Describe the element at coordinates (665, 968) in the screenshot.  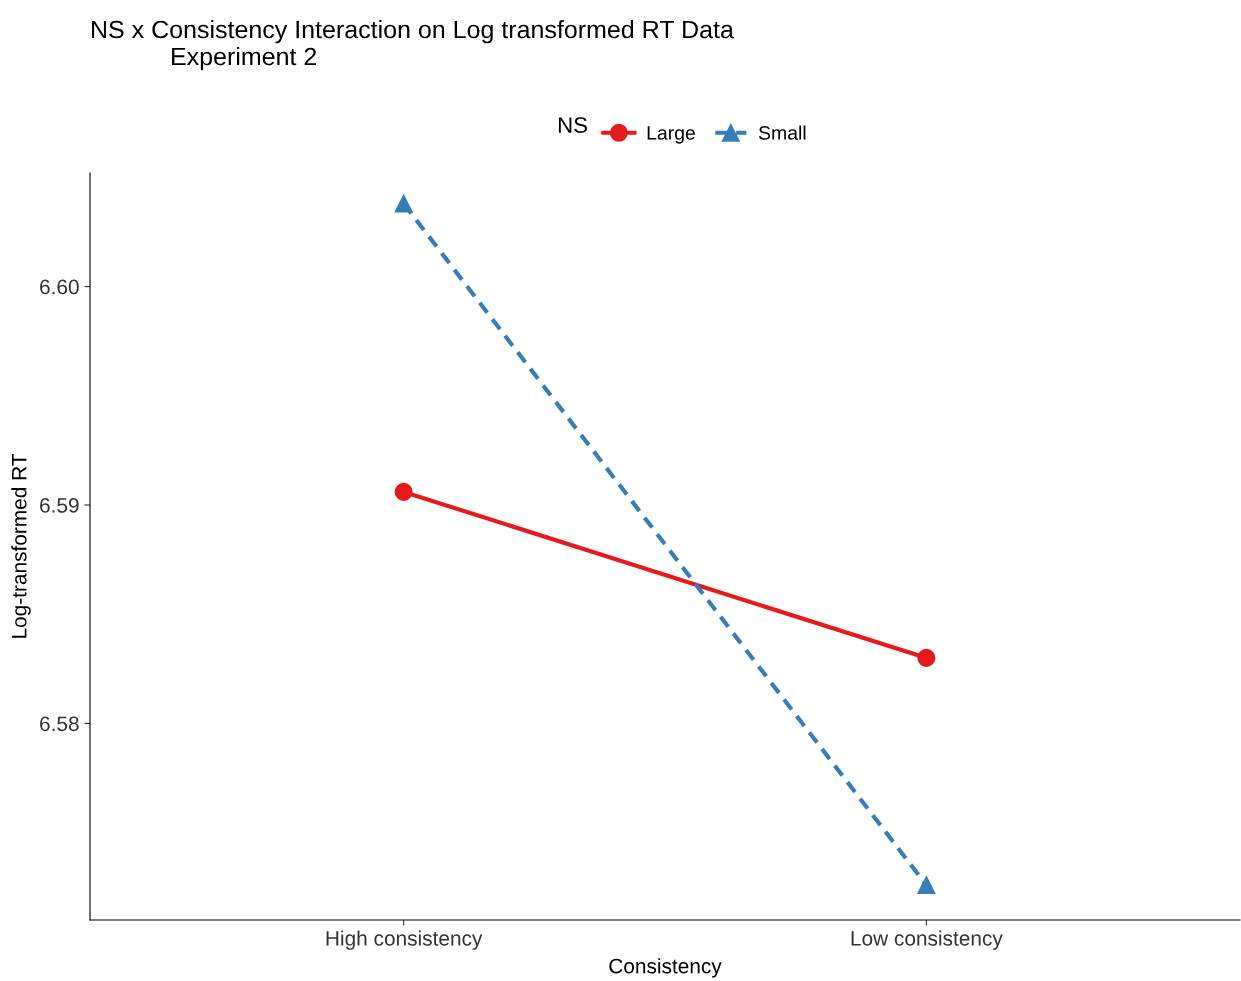
I see `x-axis-title: Consistency` at that location.